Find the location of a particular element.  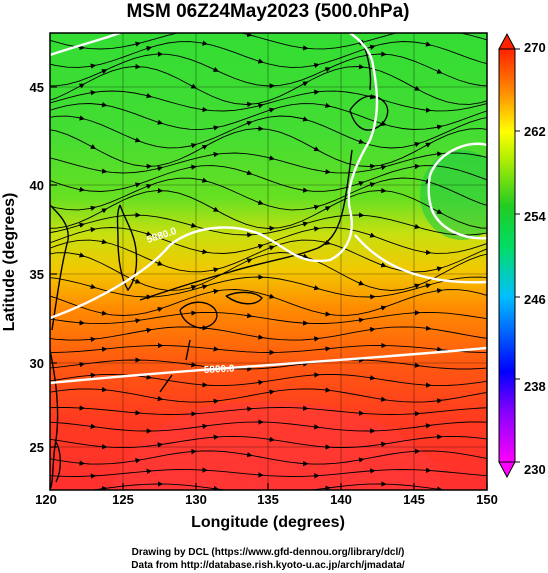

contour-5880-east is located at coordinates (420, 259).